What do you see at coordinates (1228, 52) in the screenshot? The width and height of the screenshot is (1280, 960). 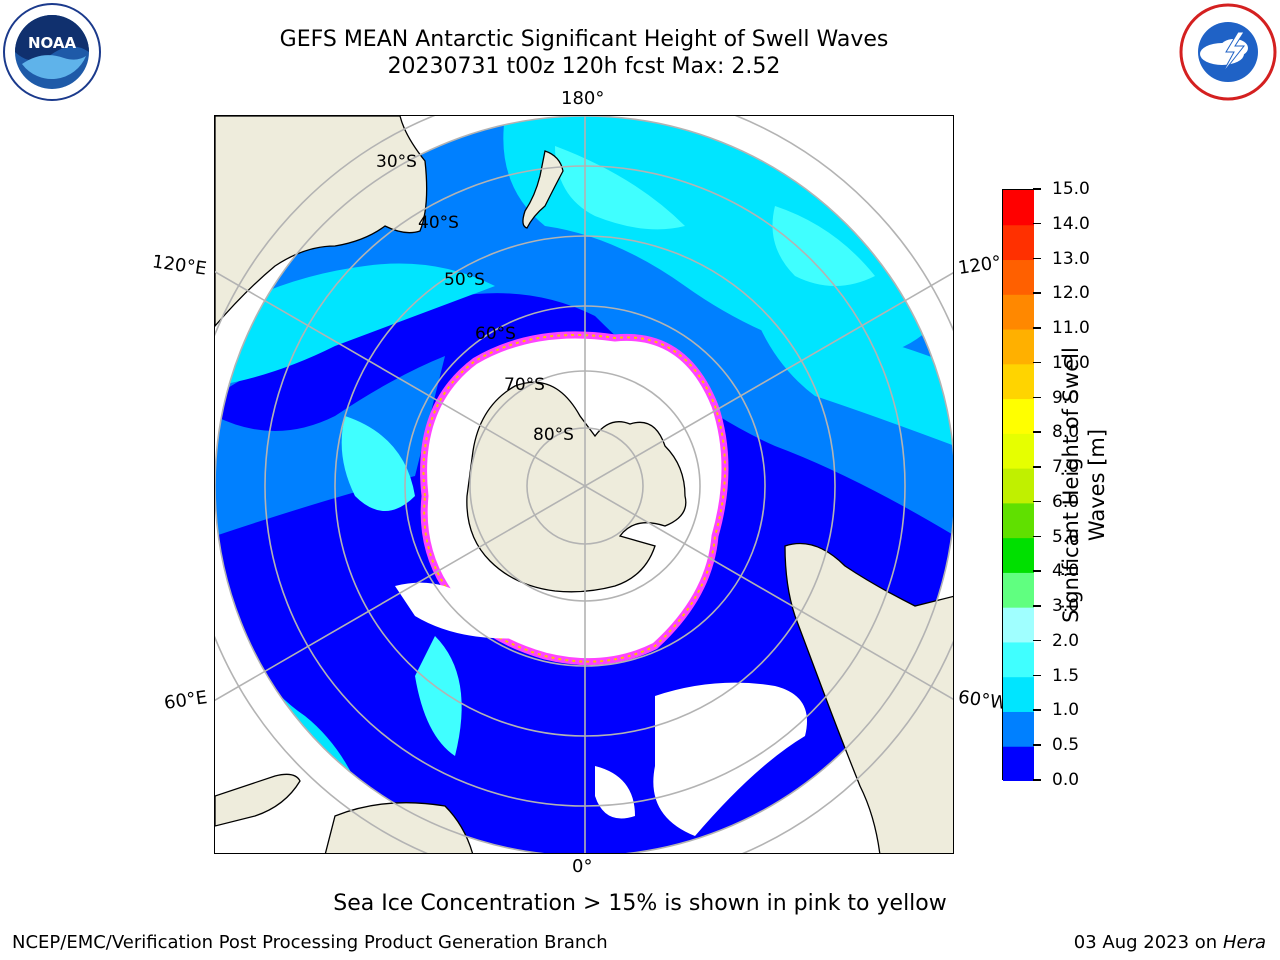 I see `nws-logo` at bounding box center [1228, 52].